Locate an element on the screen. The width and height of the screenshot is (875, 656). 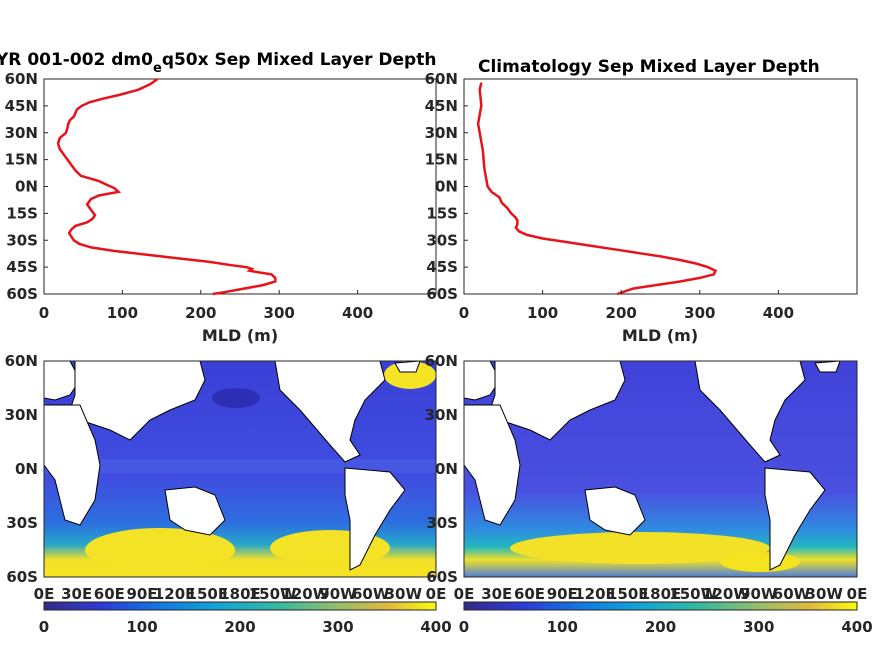
climatology-profile-x-label: MLD (m) is located at coordinates (660, 335).